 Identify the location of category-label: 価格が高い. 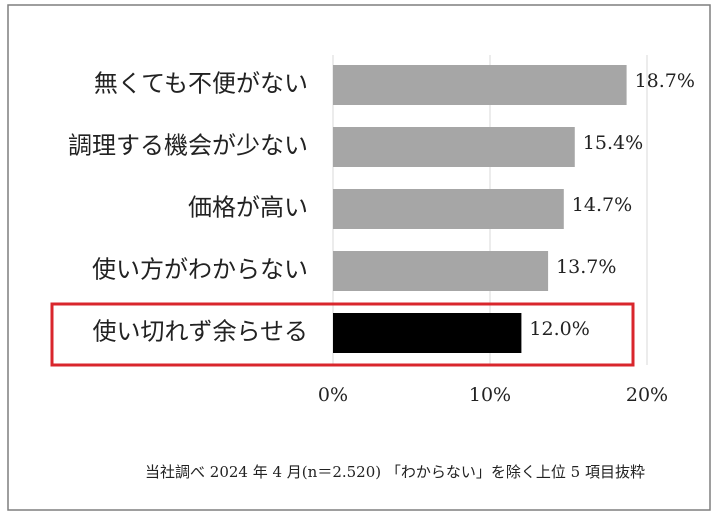
(248, 208).